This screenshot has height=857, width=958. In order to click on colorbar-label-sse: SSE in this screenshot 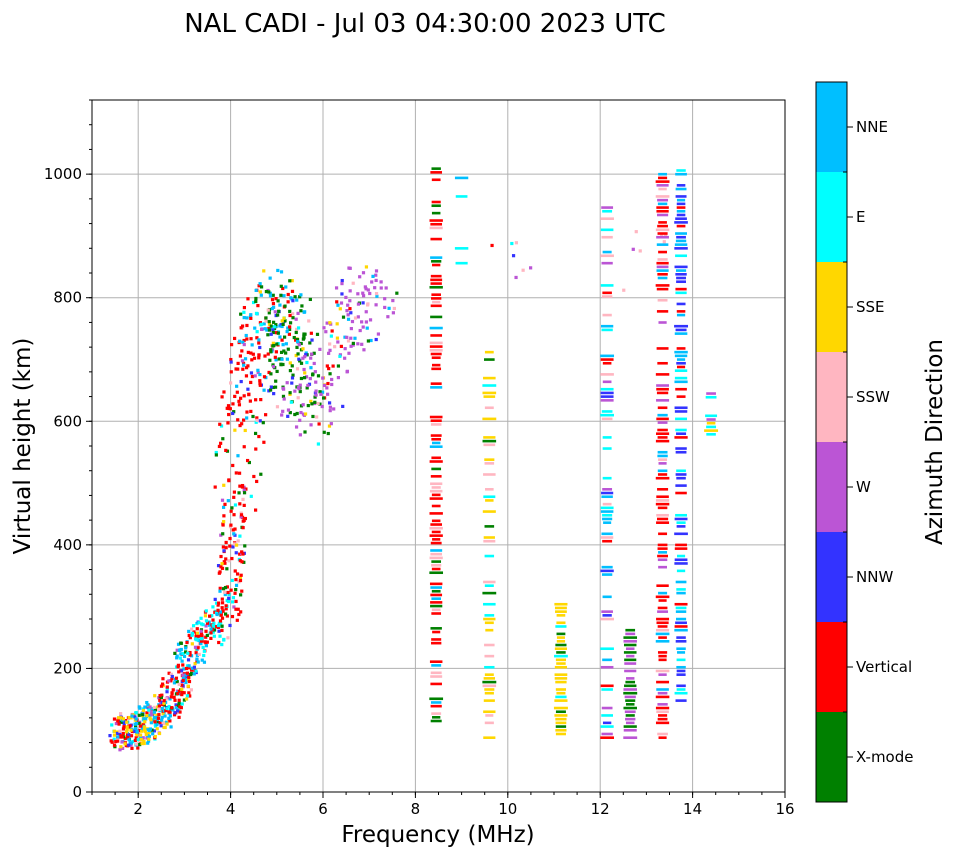, I will do `click(870, 307)`.